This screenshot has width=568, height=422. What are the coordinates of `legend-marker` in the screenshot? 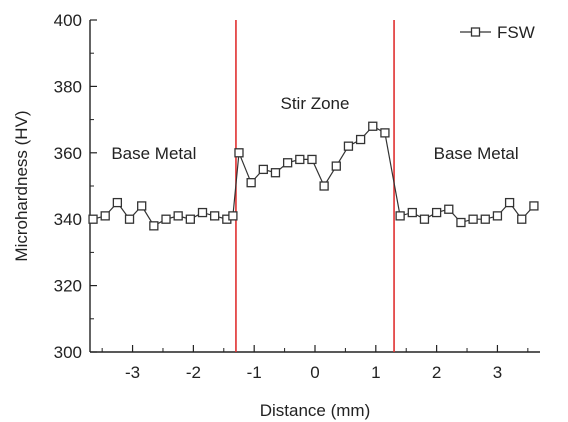 It's located at (475, 32).